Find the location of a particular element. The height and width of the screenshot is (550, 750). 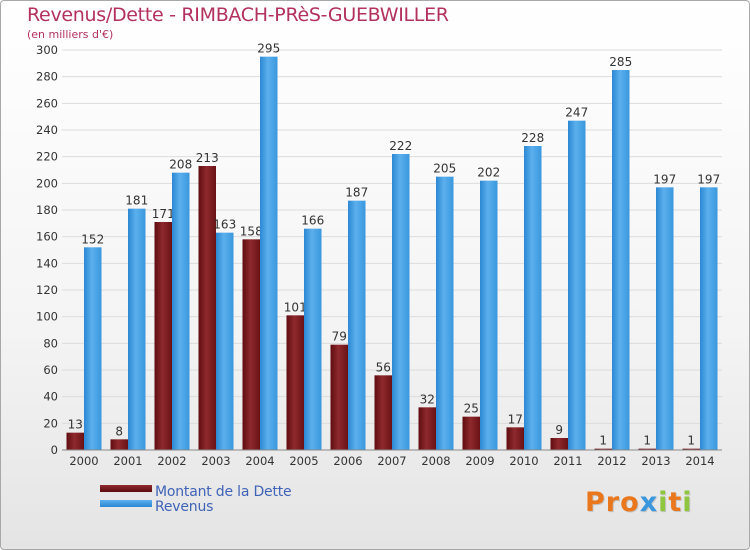

y-tick-label: 160 is located at coordinates (47, 237).